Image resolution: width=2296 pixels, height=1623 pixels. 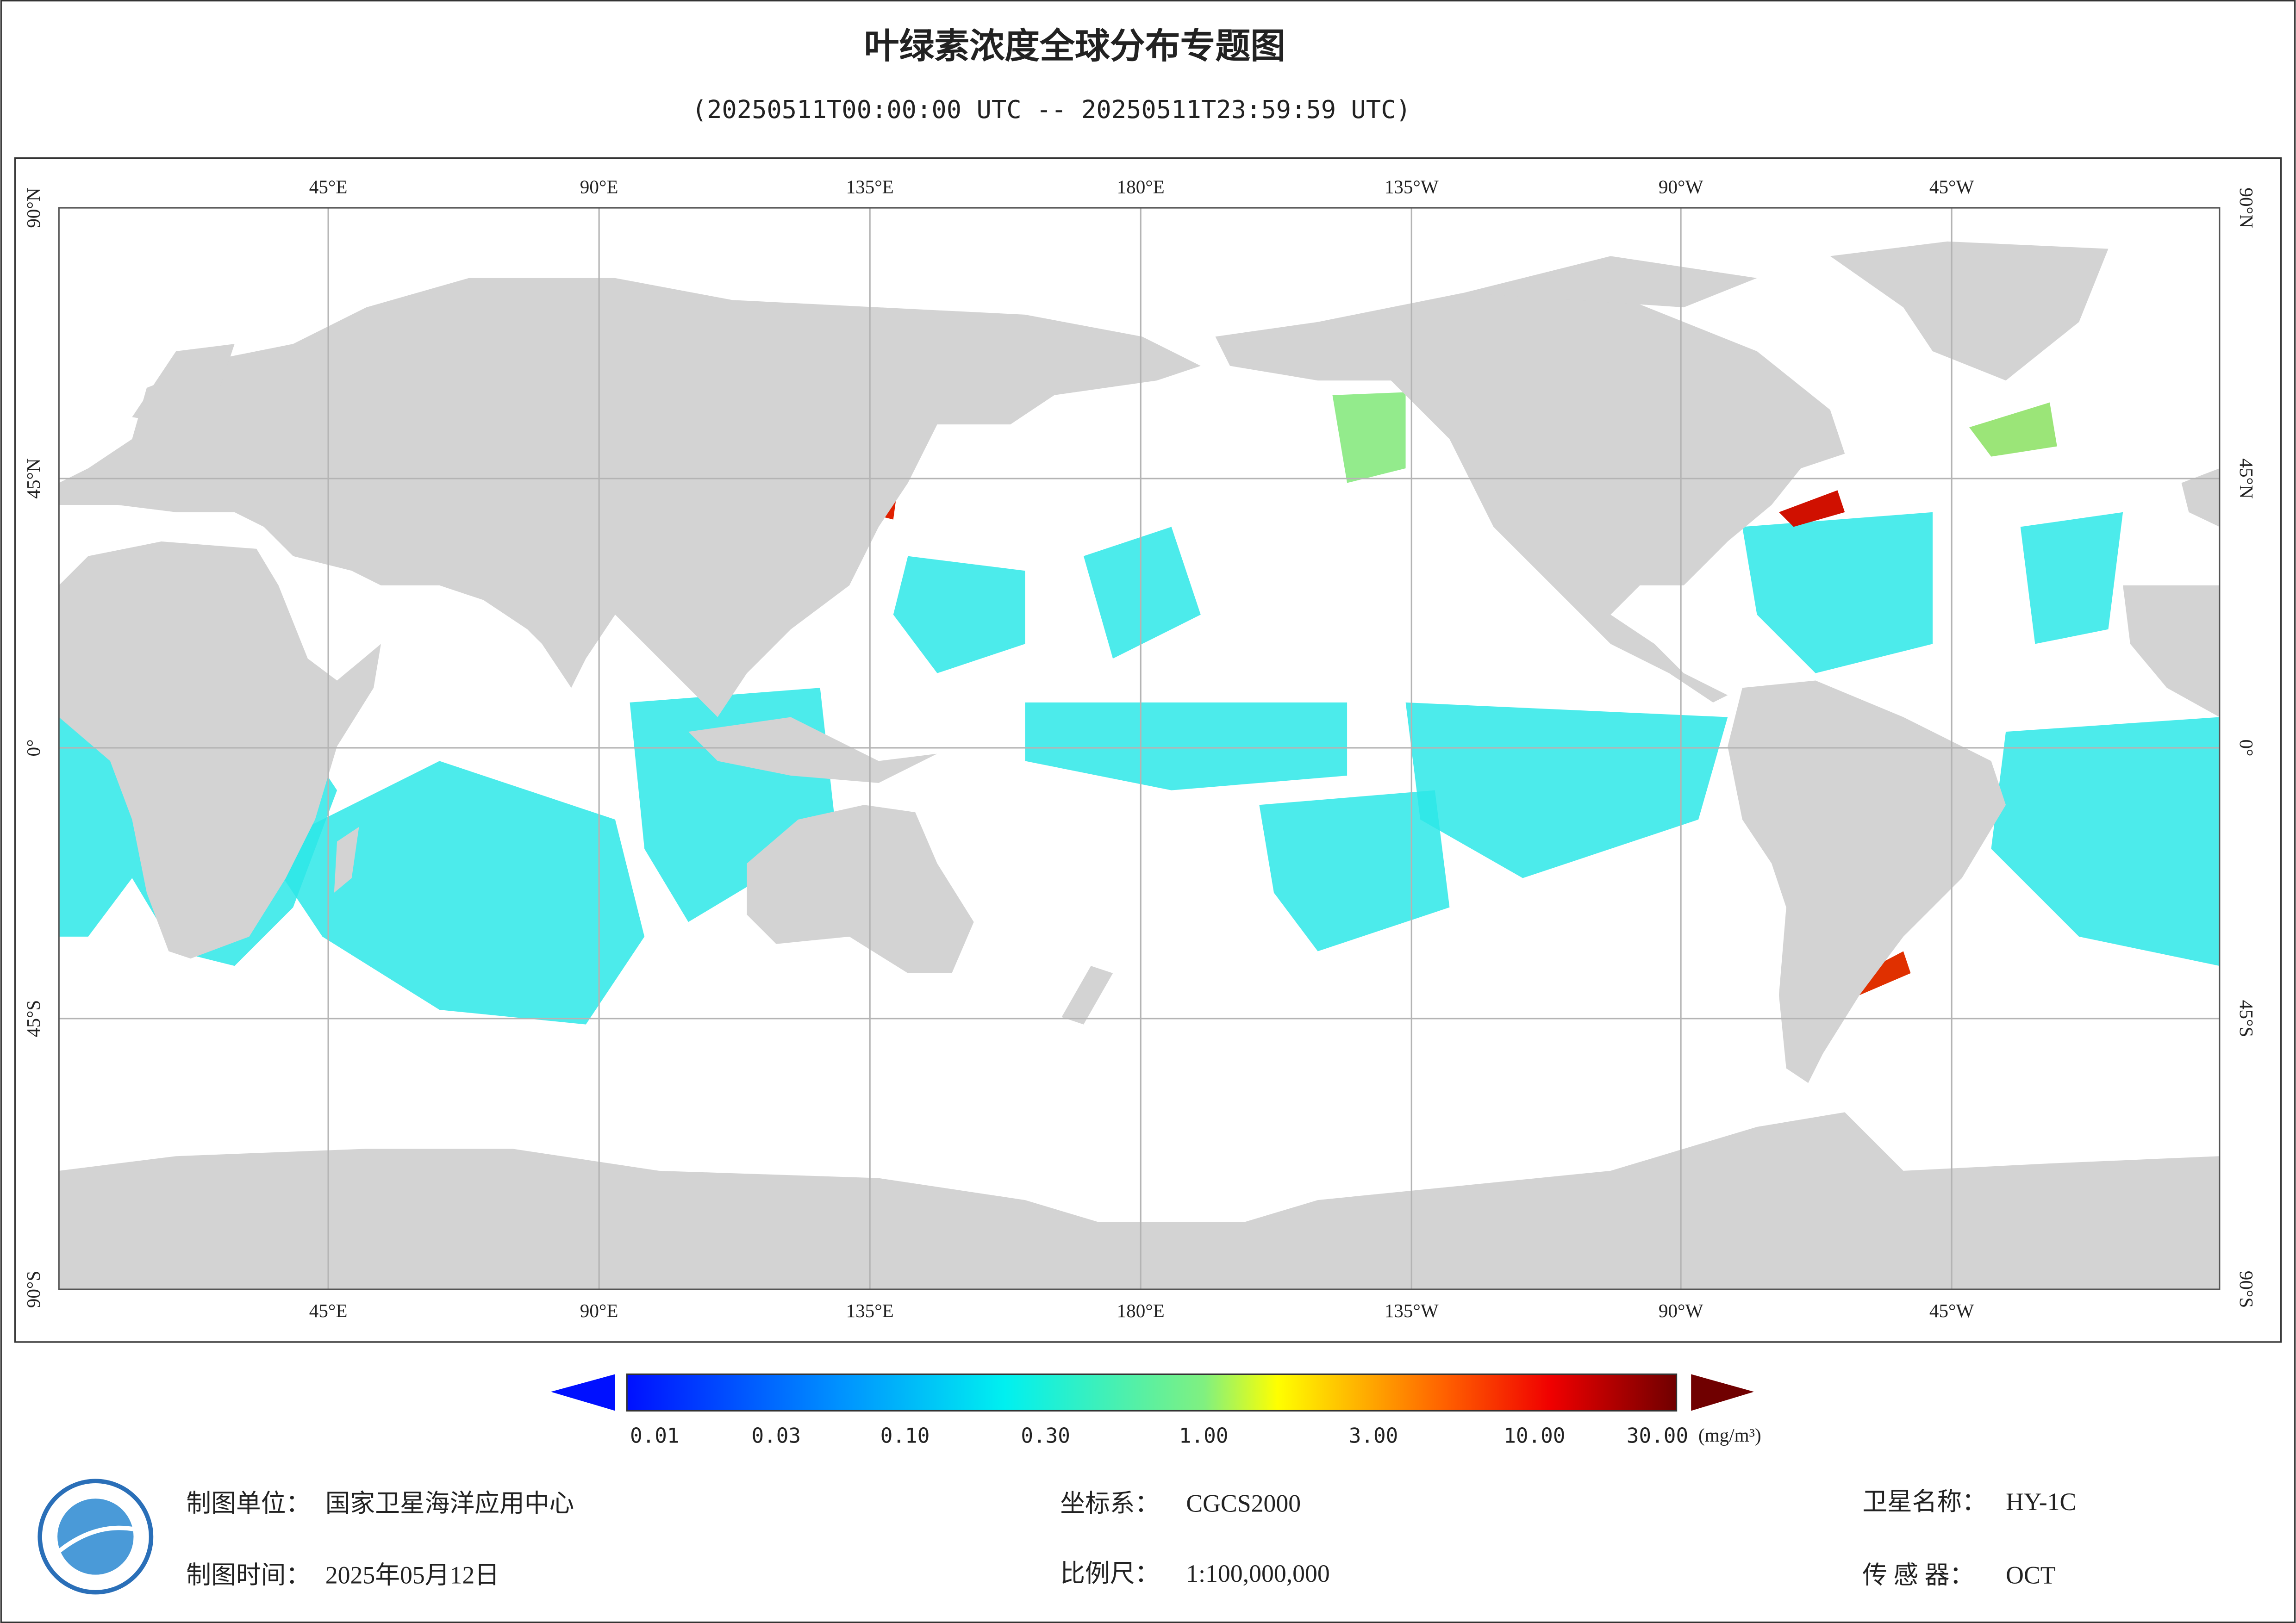 I want to click on footer-label: 卫星名称：, so click(x=1924, y=1502).